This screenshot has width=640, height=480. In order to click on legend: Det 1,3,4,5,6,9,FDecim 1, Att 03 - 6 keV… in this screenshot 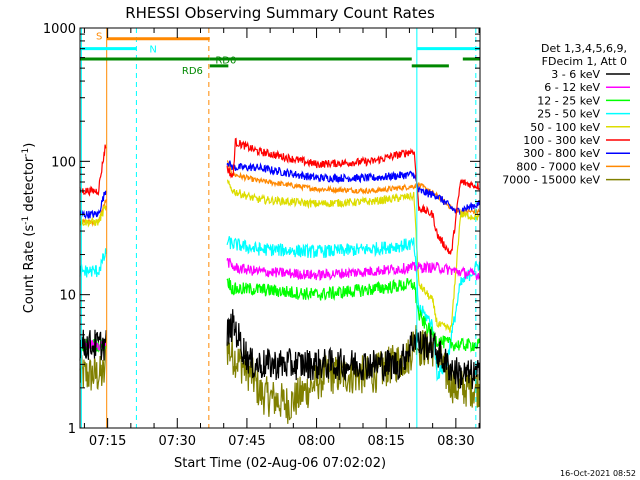, I will do `click(566, 114)`.